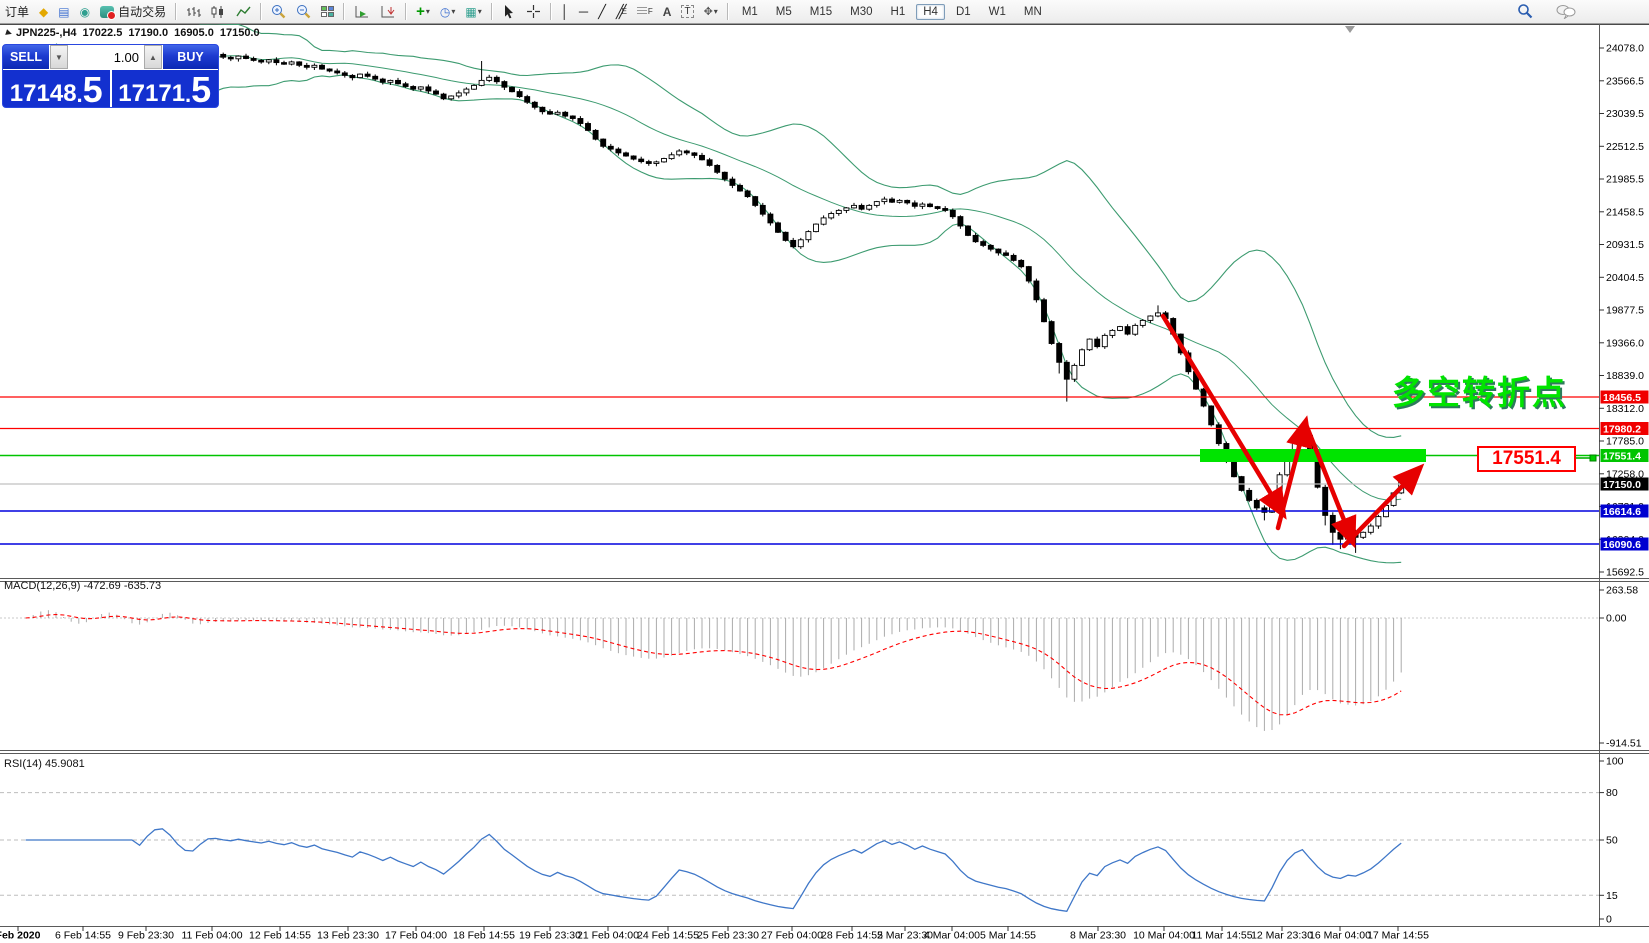  Describe the element at coordinates (1032, 11) in the screenshot. I see `tab-mn: MN` at that location.